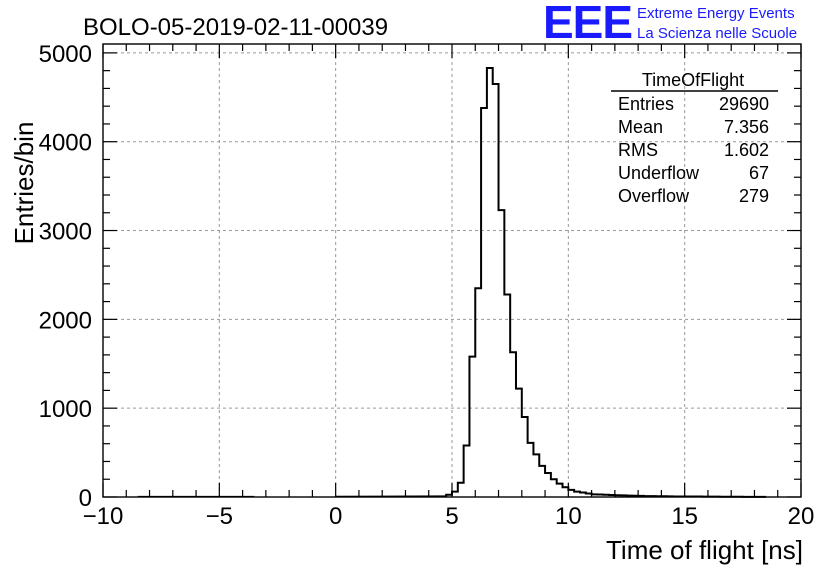 This screenshot has height=572, width=836. Describe the element at coordinates (684, 516) in the screenshot. I see `x-tick-label: 15` at that location.